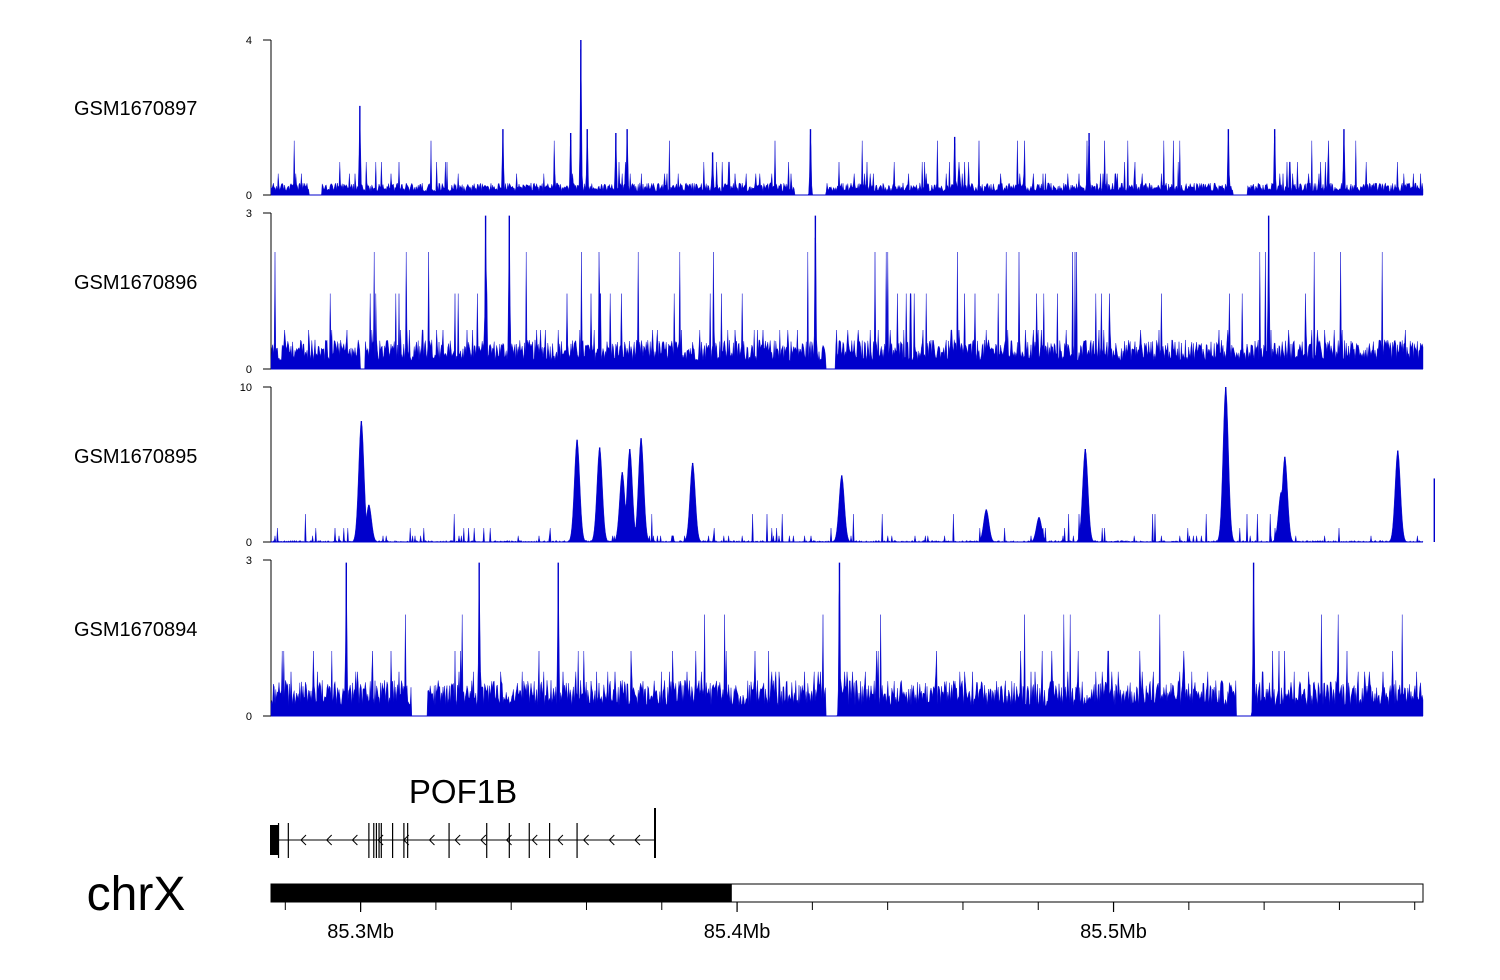 The width and height of the screenshot is (1500, 980). Describe the element at coordinates (135, 109) in the screenshot. I see `track-label: GSM1670897` at that location.